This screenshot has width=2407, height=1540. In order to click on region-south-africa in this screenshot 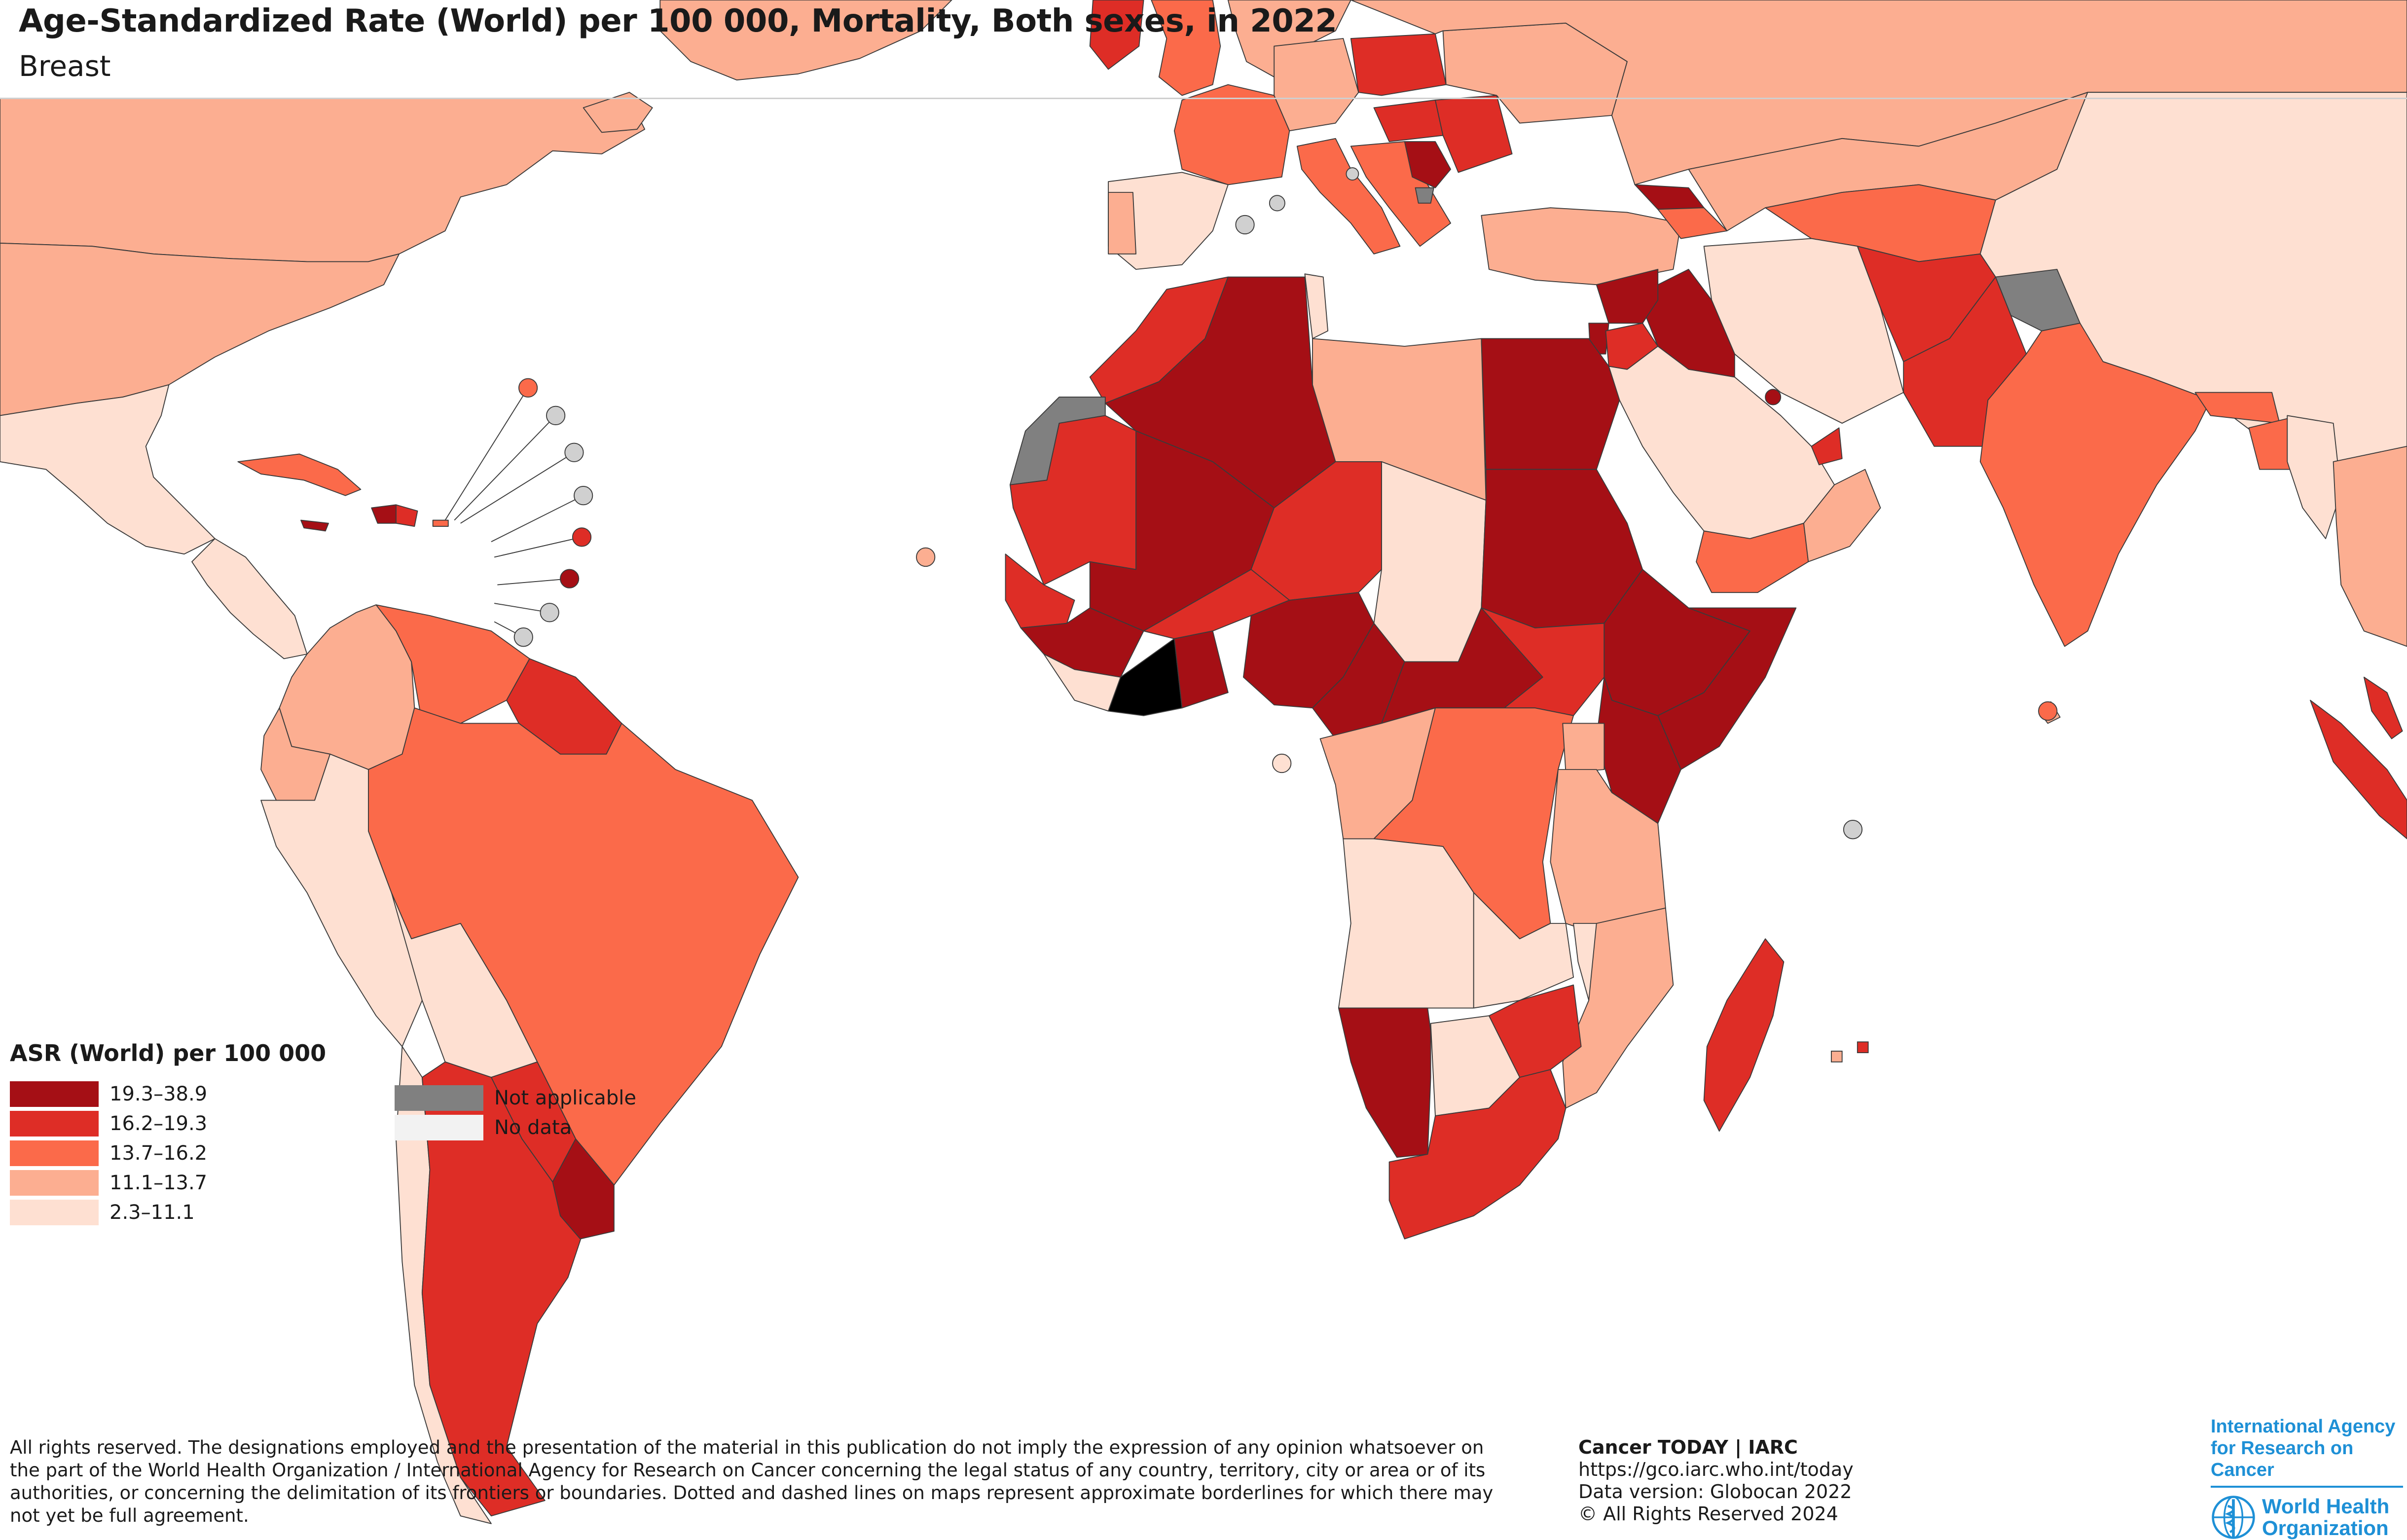, I will do `click(1478, 1154)`.